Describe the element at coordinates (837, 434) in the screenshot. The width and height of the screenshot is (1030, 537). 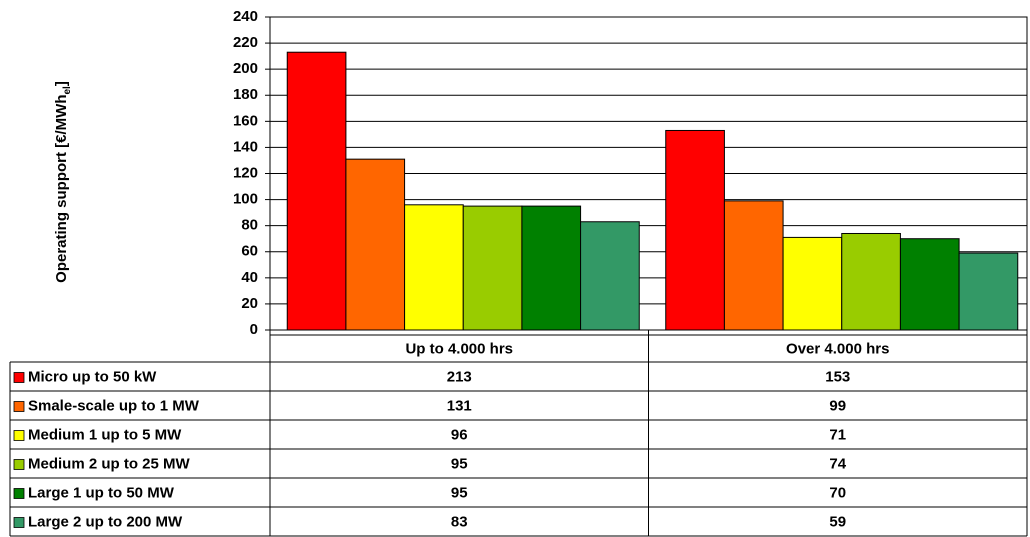
I see `table-value: 71` at that location.